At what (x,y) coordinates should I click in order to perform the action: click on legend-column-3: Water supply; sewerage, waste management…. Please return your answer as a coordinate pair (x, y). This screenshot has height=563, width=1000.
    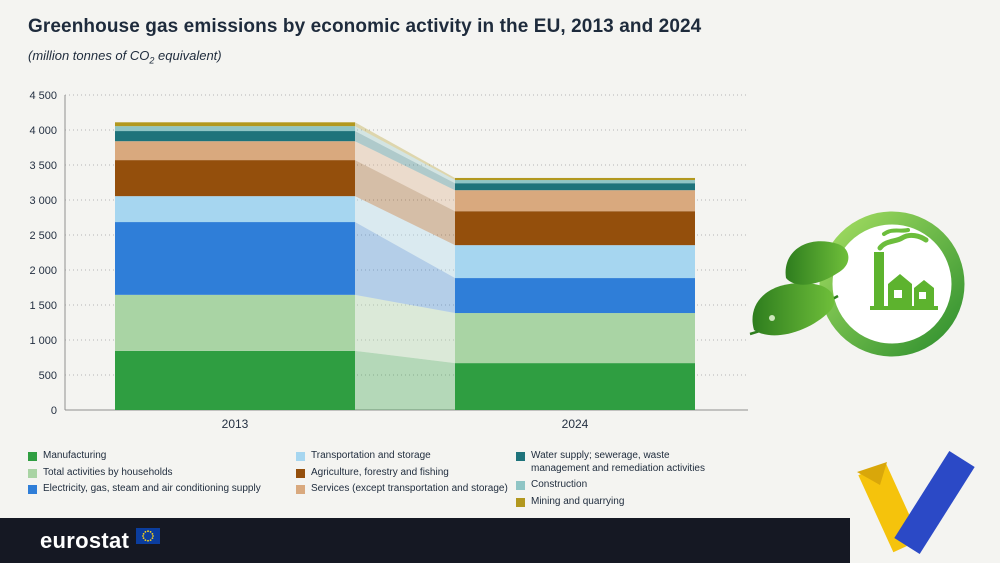
    Looking at the image, I should click on (622, 479).